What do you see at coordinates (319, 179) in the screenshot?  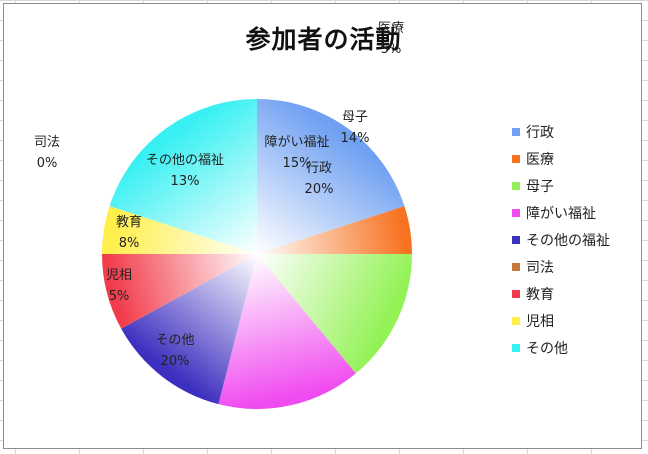 I see `data-label-1: 行政 20%` at bounding box center [319, 179].